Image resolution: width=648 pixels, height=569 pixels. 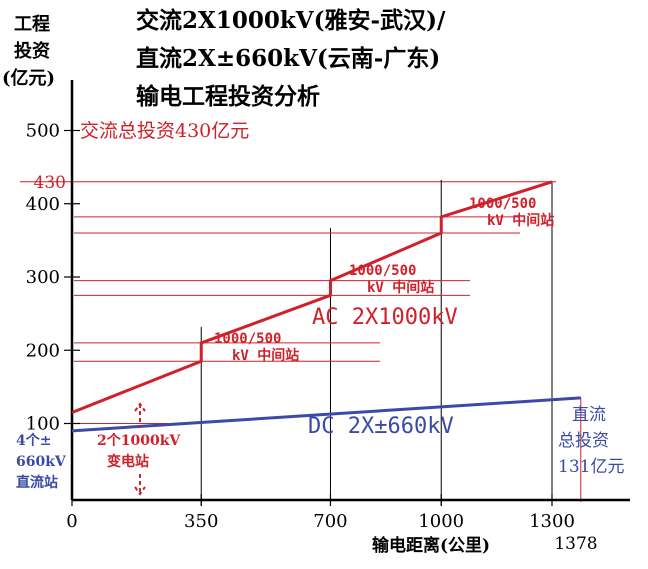 What do you see at coordinates (441, 521) in the screenshot?
I see `x-tick-label: 1000` at bounding box center [441, 521].